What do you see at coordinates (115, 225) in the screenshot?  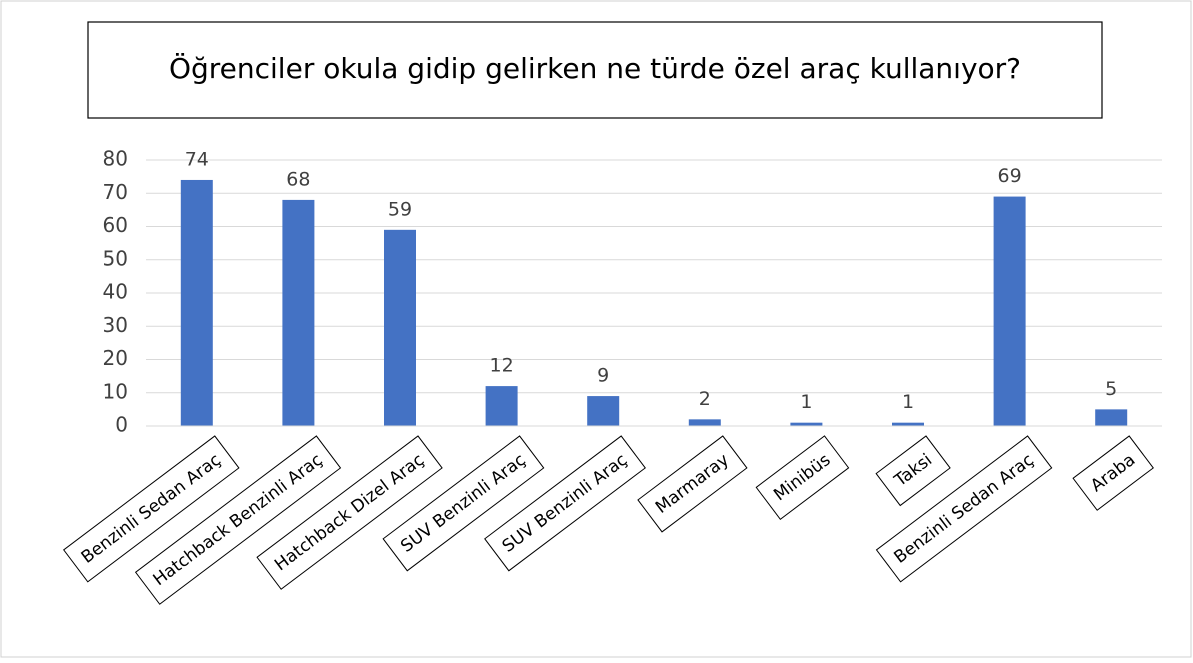 I see `y-tick-label: 60` at bounding box center [115, 225].